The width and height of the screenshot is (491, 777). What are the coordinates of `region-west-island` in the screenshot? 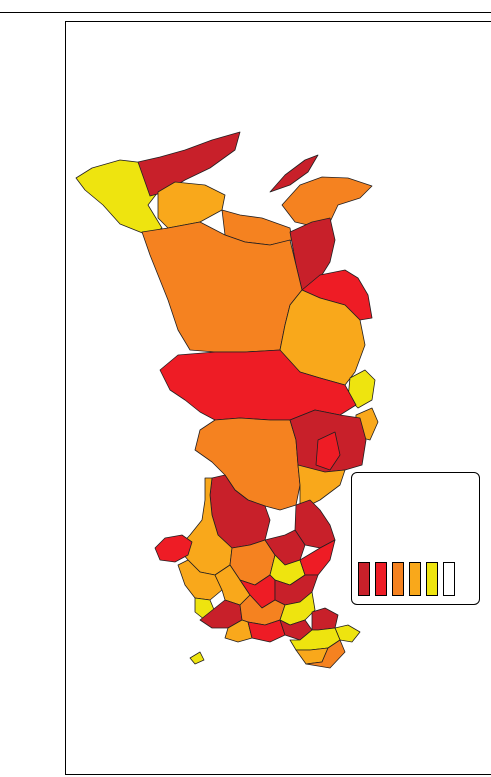 It's located at (173, 548).